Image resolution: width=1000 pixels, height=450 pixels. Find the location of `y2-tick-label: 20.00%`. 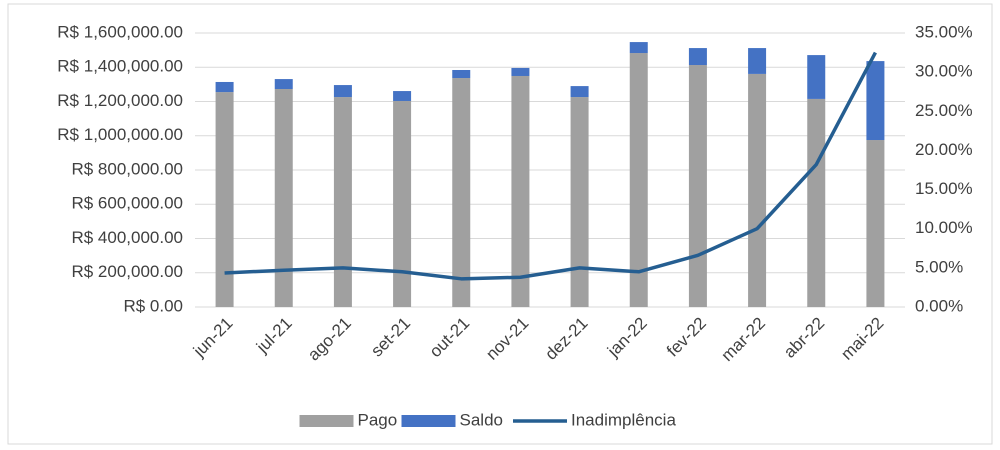

y2-tick-label: 20.00% is located at coordinates (944, 149).